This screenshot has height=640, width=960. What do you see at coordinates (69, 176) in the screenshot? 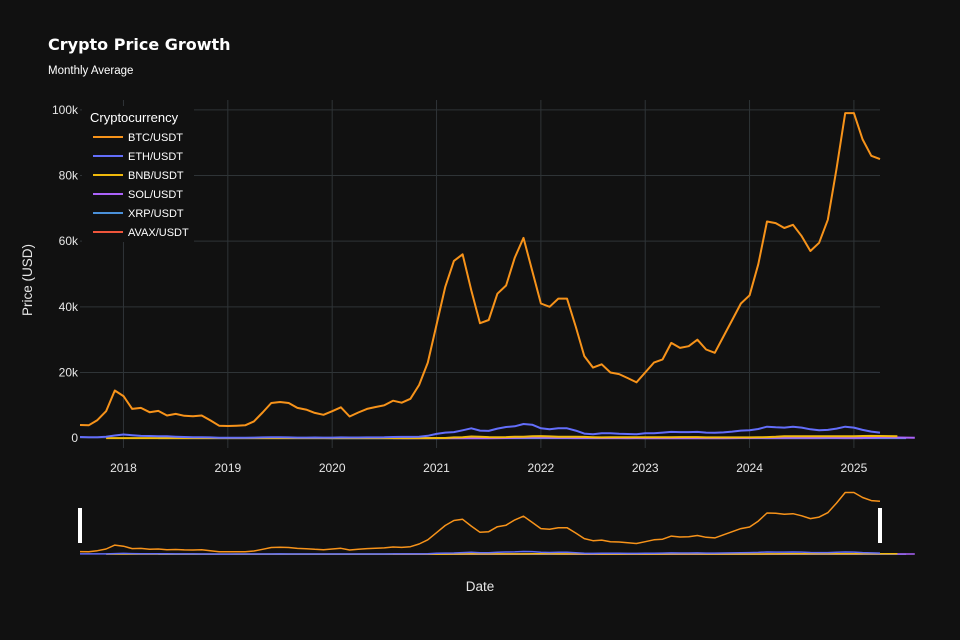
I see `y-tick-label: 80k` at bounding box center [69, 176].